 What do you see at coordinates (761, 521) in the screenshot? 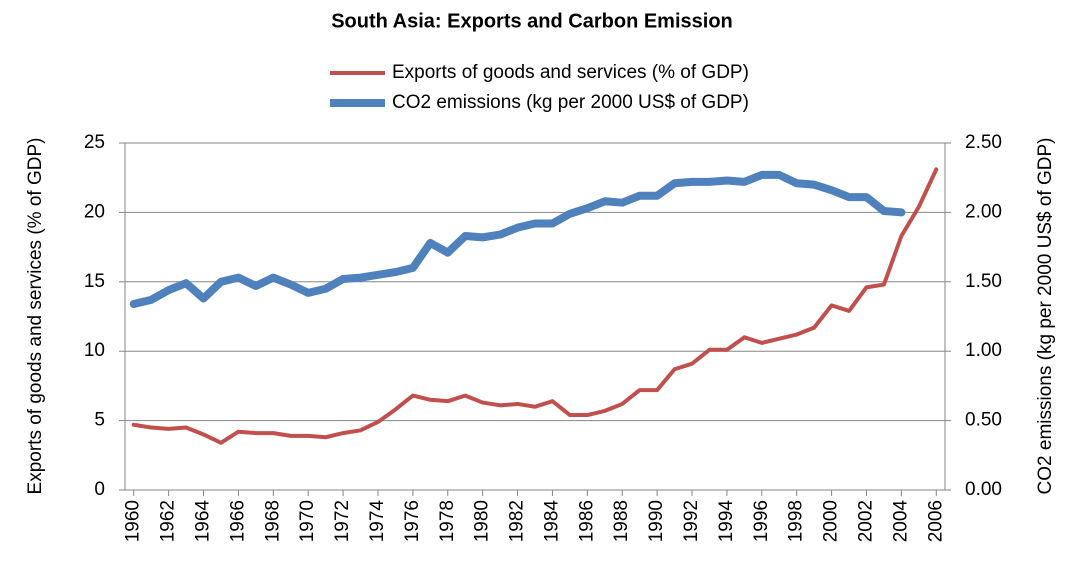
I see `x-tick-label: 1996` at bounding box center [761, 521].